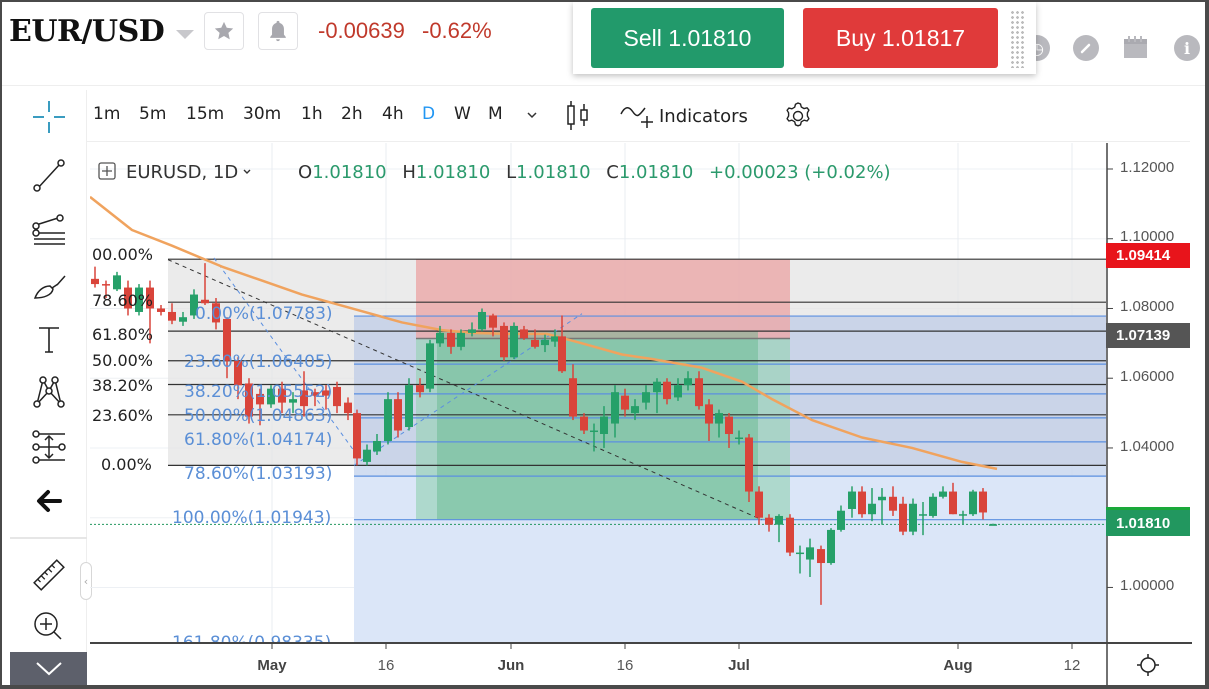  What do you see at coordinates (123, 415) in the screenshot?
I see `fib-level-label: 23.60%` at bounding box center [123, 415].